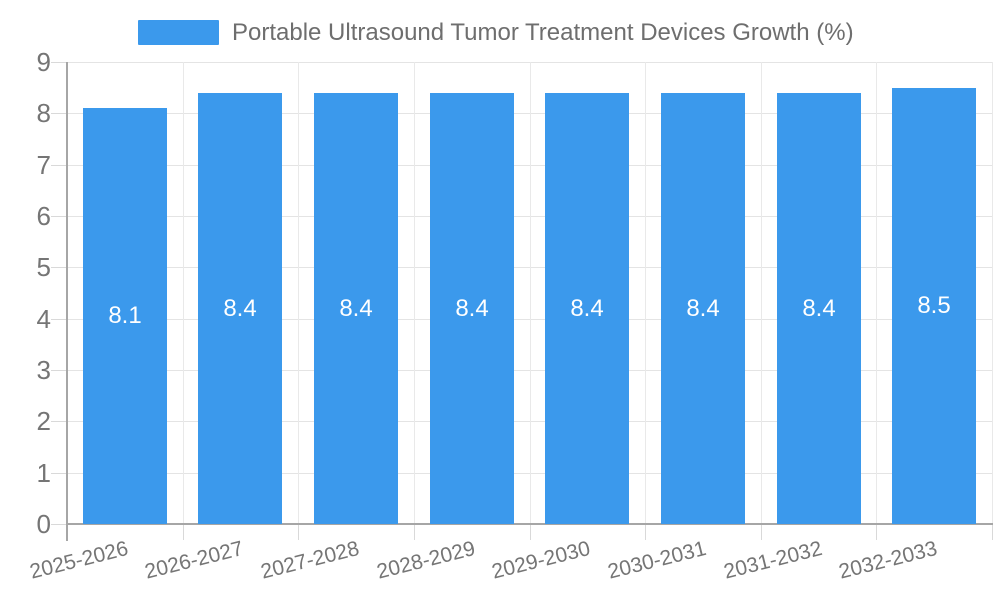 The width and height of the screenshot is (1000, 600). I want to click on y-axis-tick-label: 8, so click(43, 113).